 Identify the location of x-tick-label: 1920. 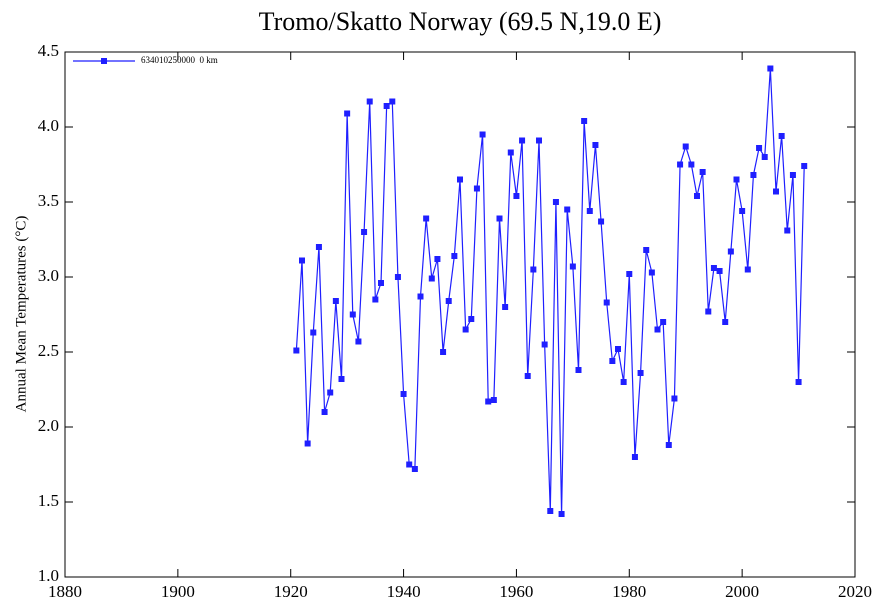
(291, 591).